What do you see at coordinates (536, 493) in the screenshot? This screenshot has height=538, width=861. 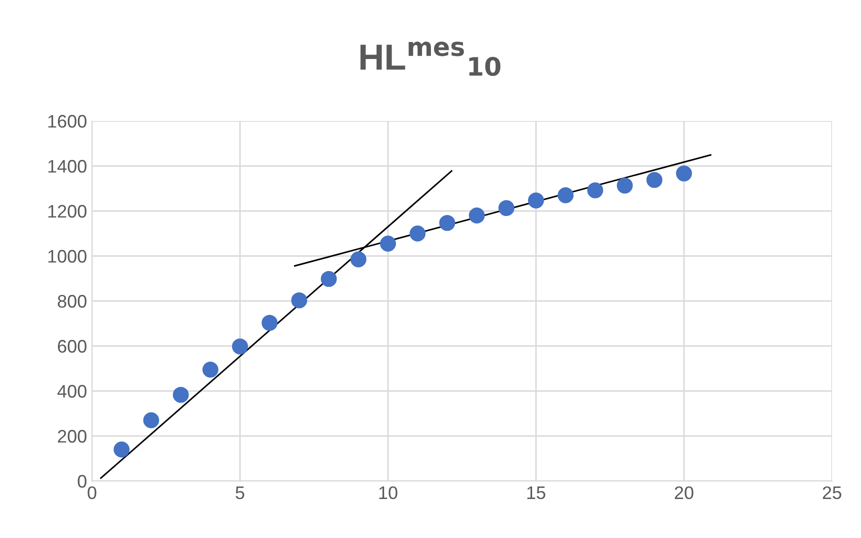 I see `x-tick-label: 15` at bounding box center [536, 493].